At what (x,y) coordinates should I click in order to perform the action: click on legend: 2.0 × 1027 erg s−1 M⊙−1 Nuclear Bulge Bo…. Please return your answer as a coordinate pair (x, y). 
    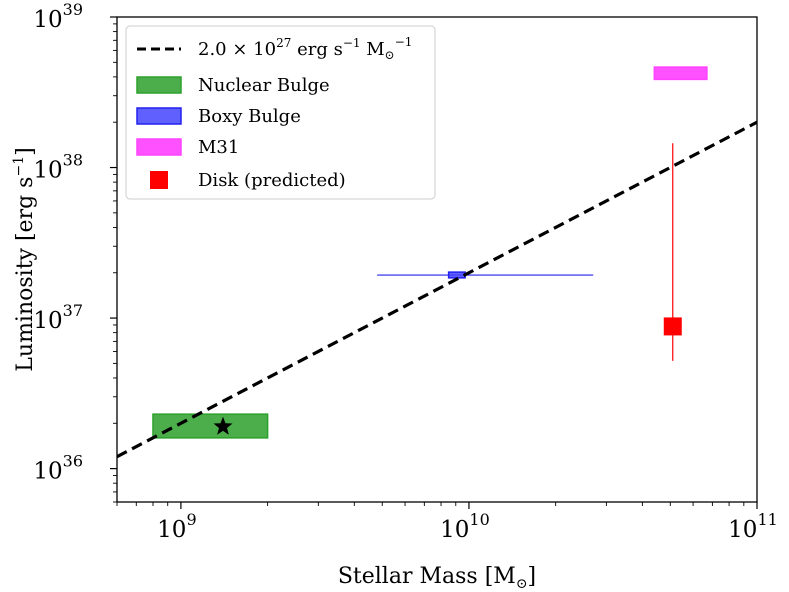
    Looking at the image, I should click on (280, 112).